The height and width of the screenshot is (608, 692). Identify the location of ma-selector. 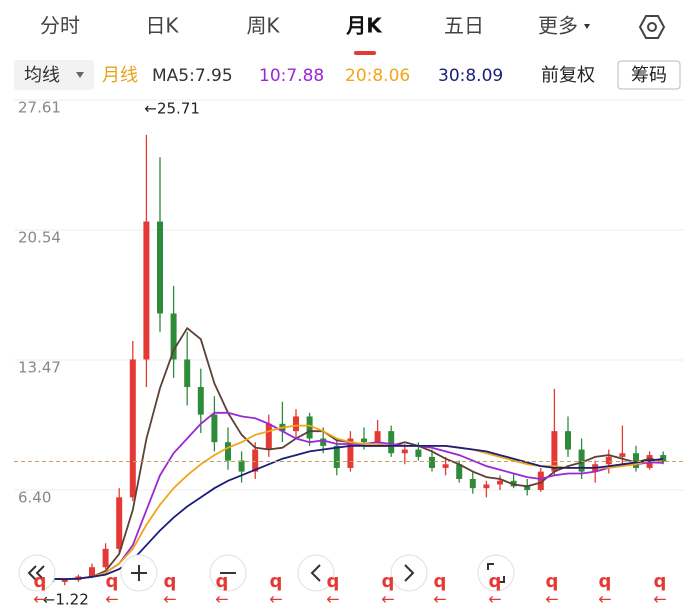
(54, 75).